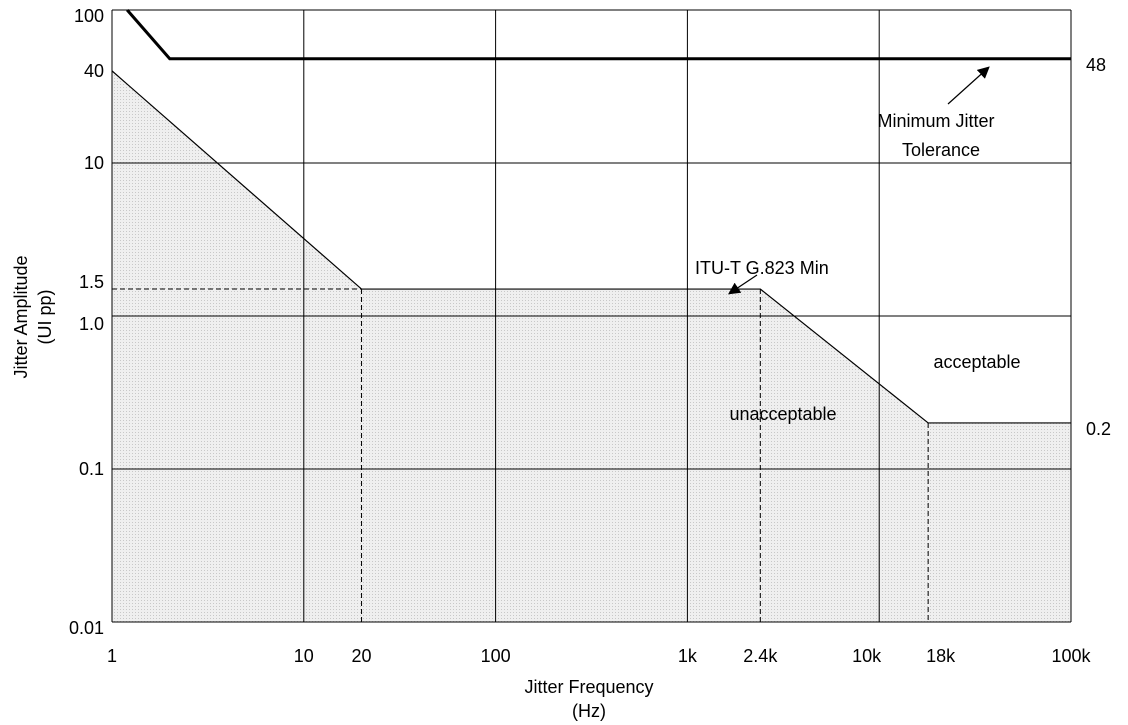 This screenshot has height=725, width=1128. Describe the element at coordinates (91, 469) in the screenshot. I see `y-tick-label-0.1: 0.1` at that location.